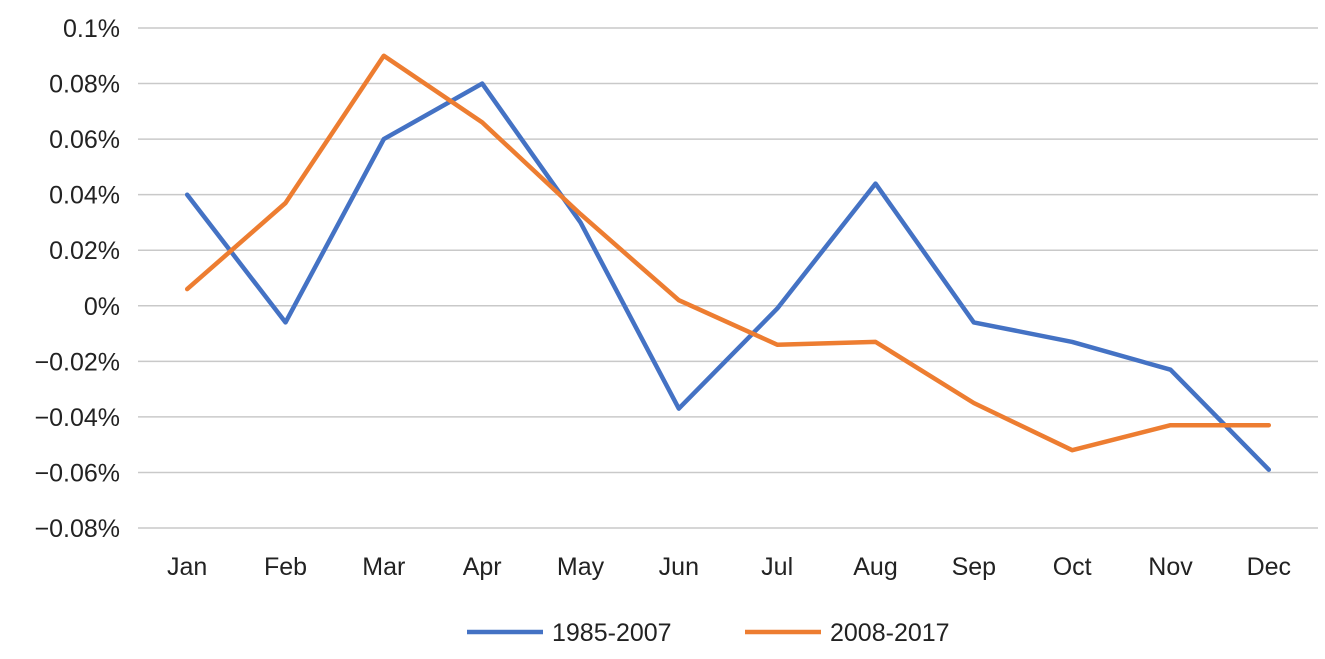 The width and height of the screenshot is (1325, 659). I want to click on y-tick-label: 0.06%, so click(84, 140).